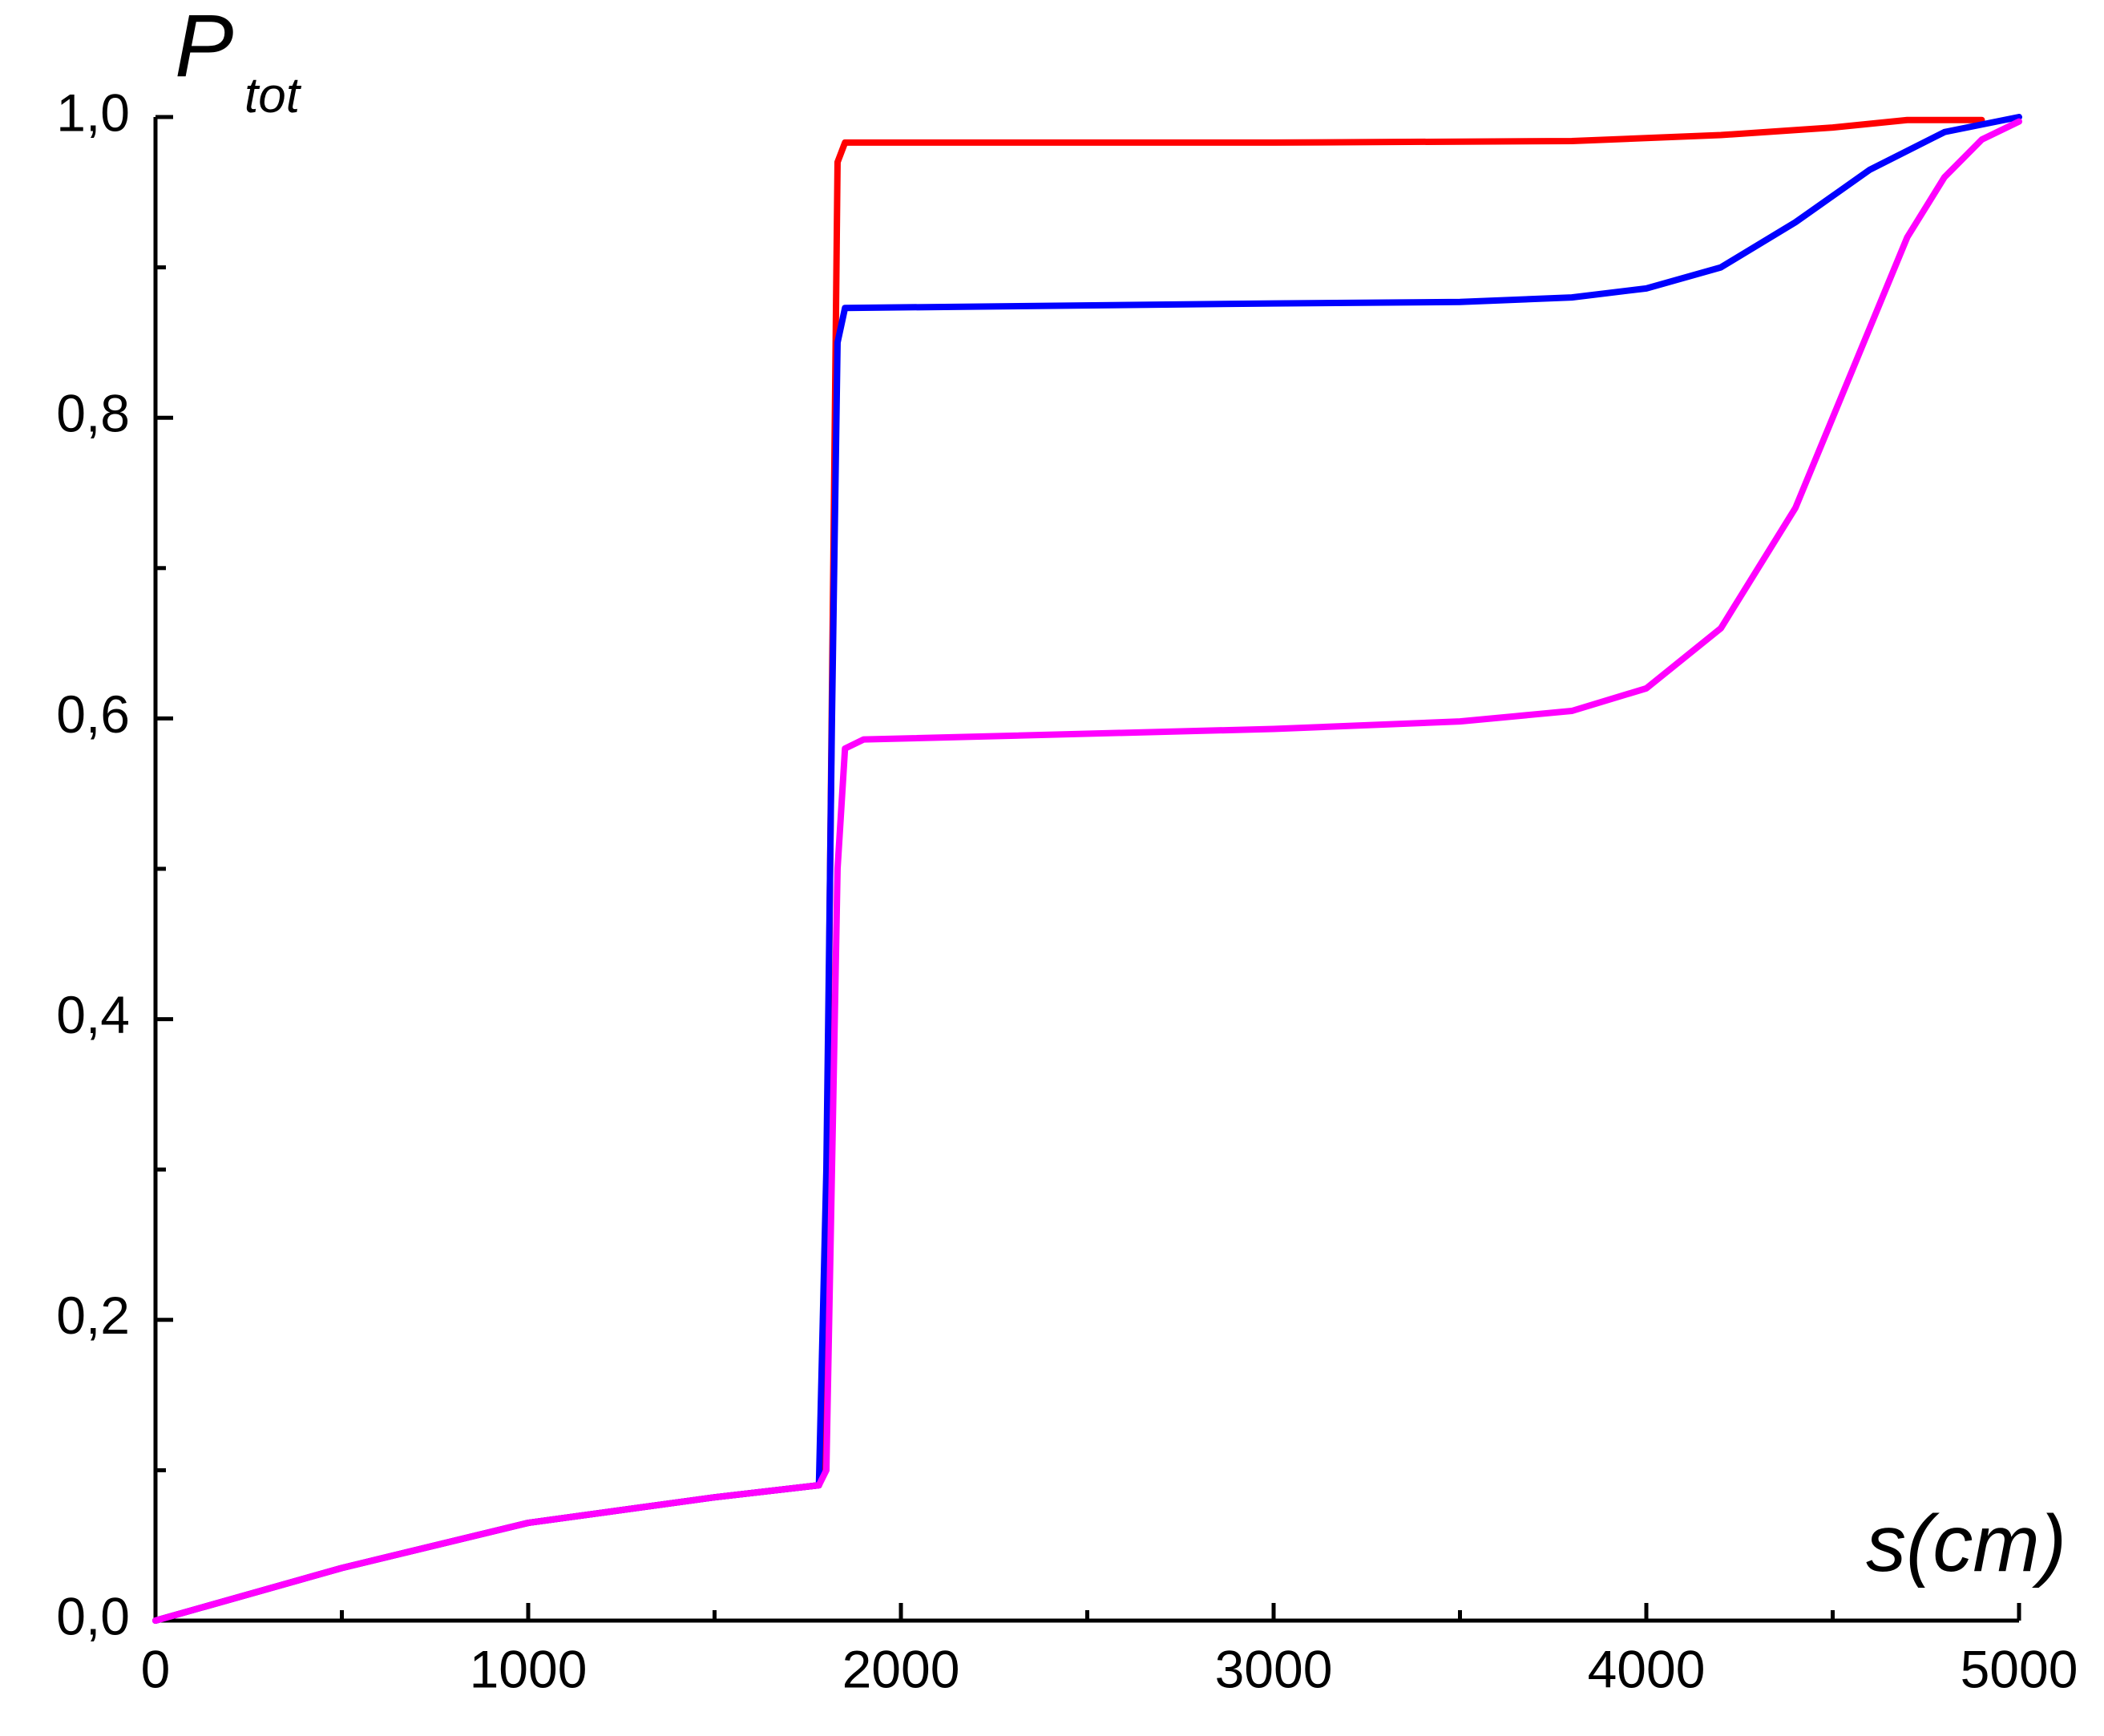 The height and width of the screenshot is (1736, 2104). I want to click on x-tick-label: 2000, so click(901, 1669).